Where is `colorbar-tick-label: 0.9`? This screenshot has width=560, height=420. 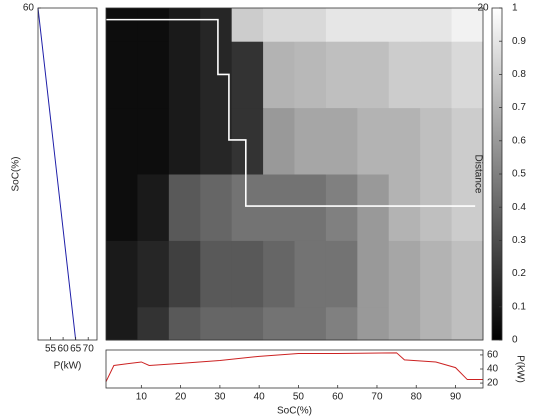 colorbar-tick-label: 0.9 is located at coordinates (519, 41).